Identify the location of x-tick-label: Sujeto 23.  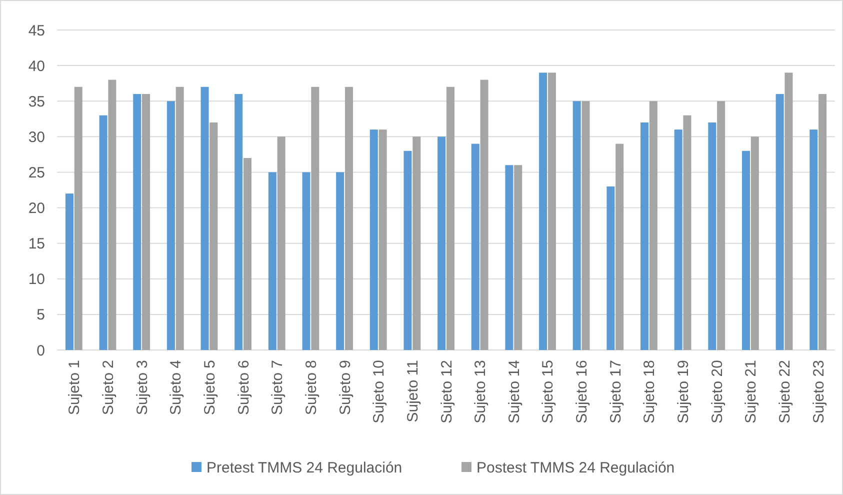
(819, 392).